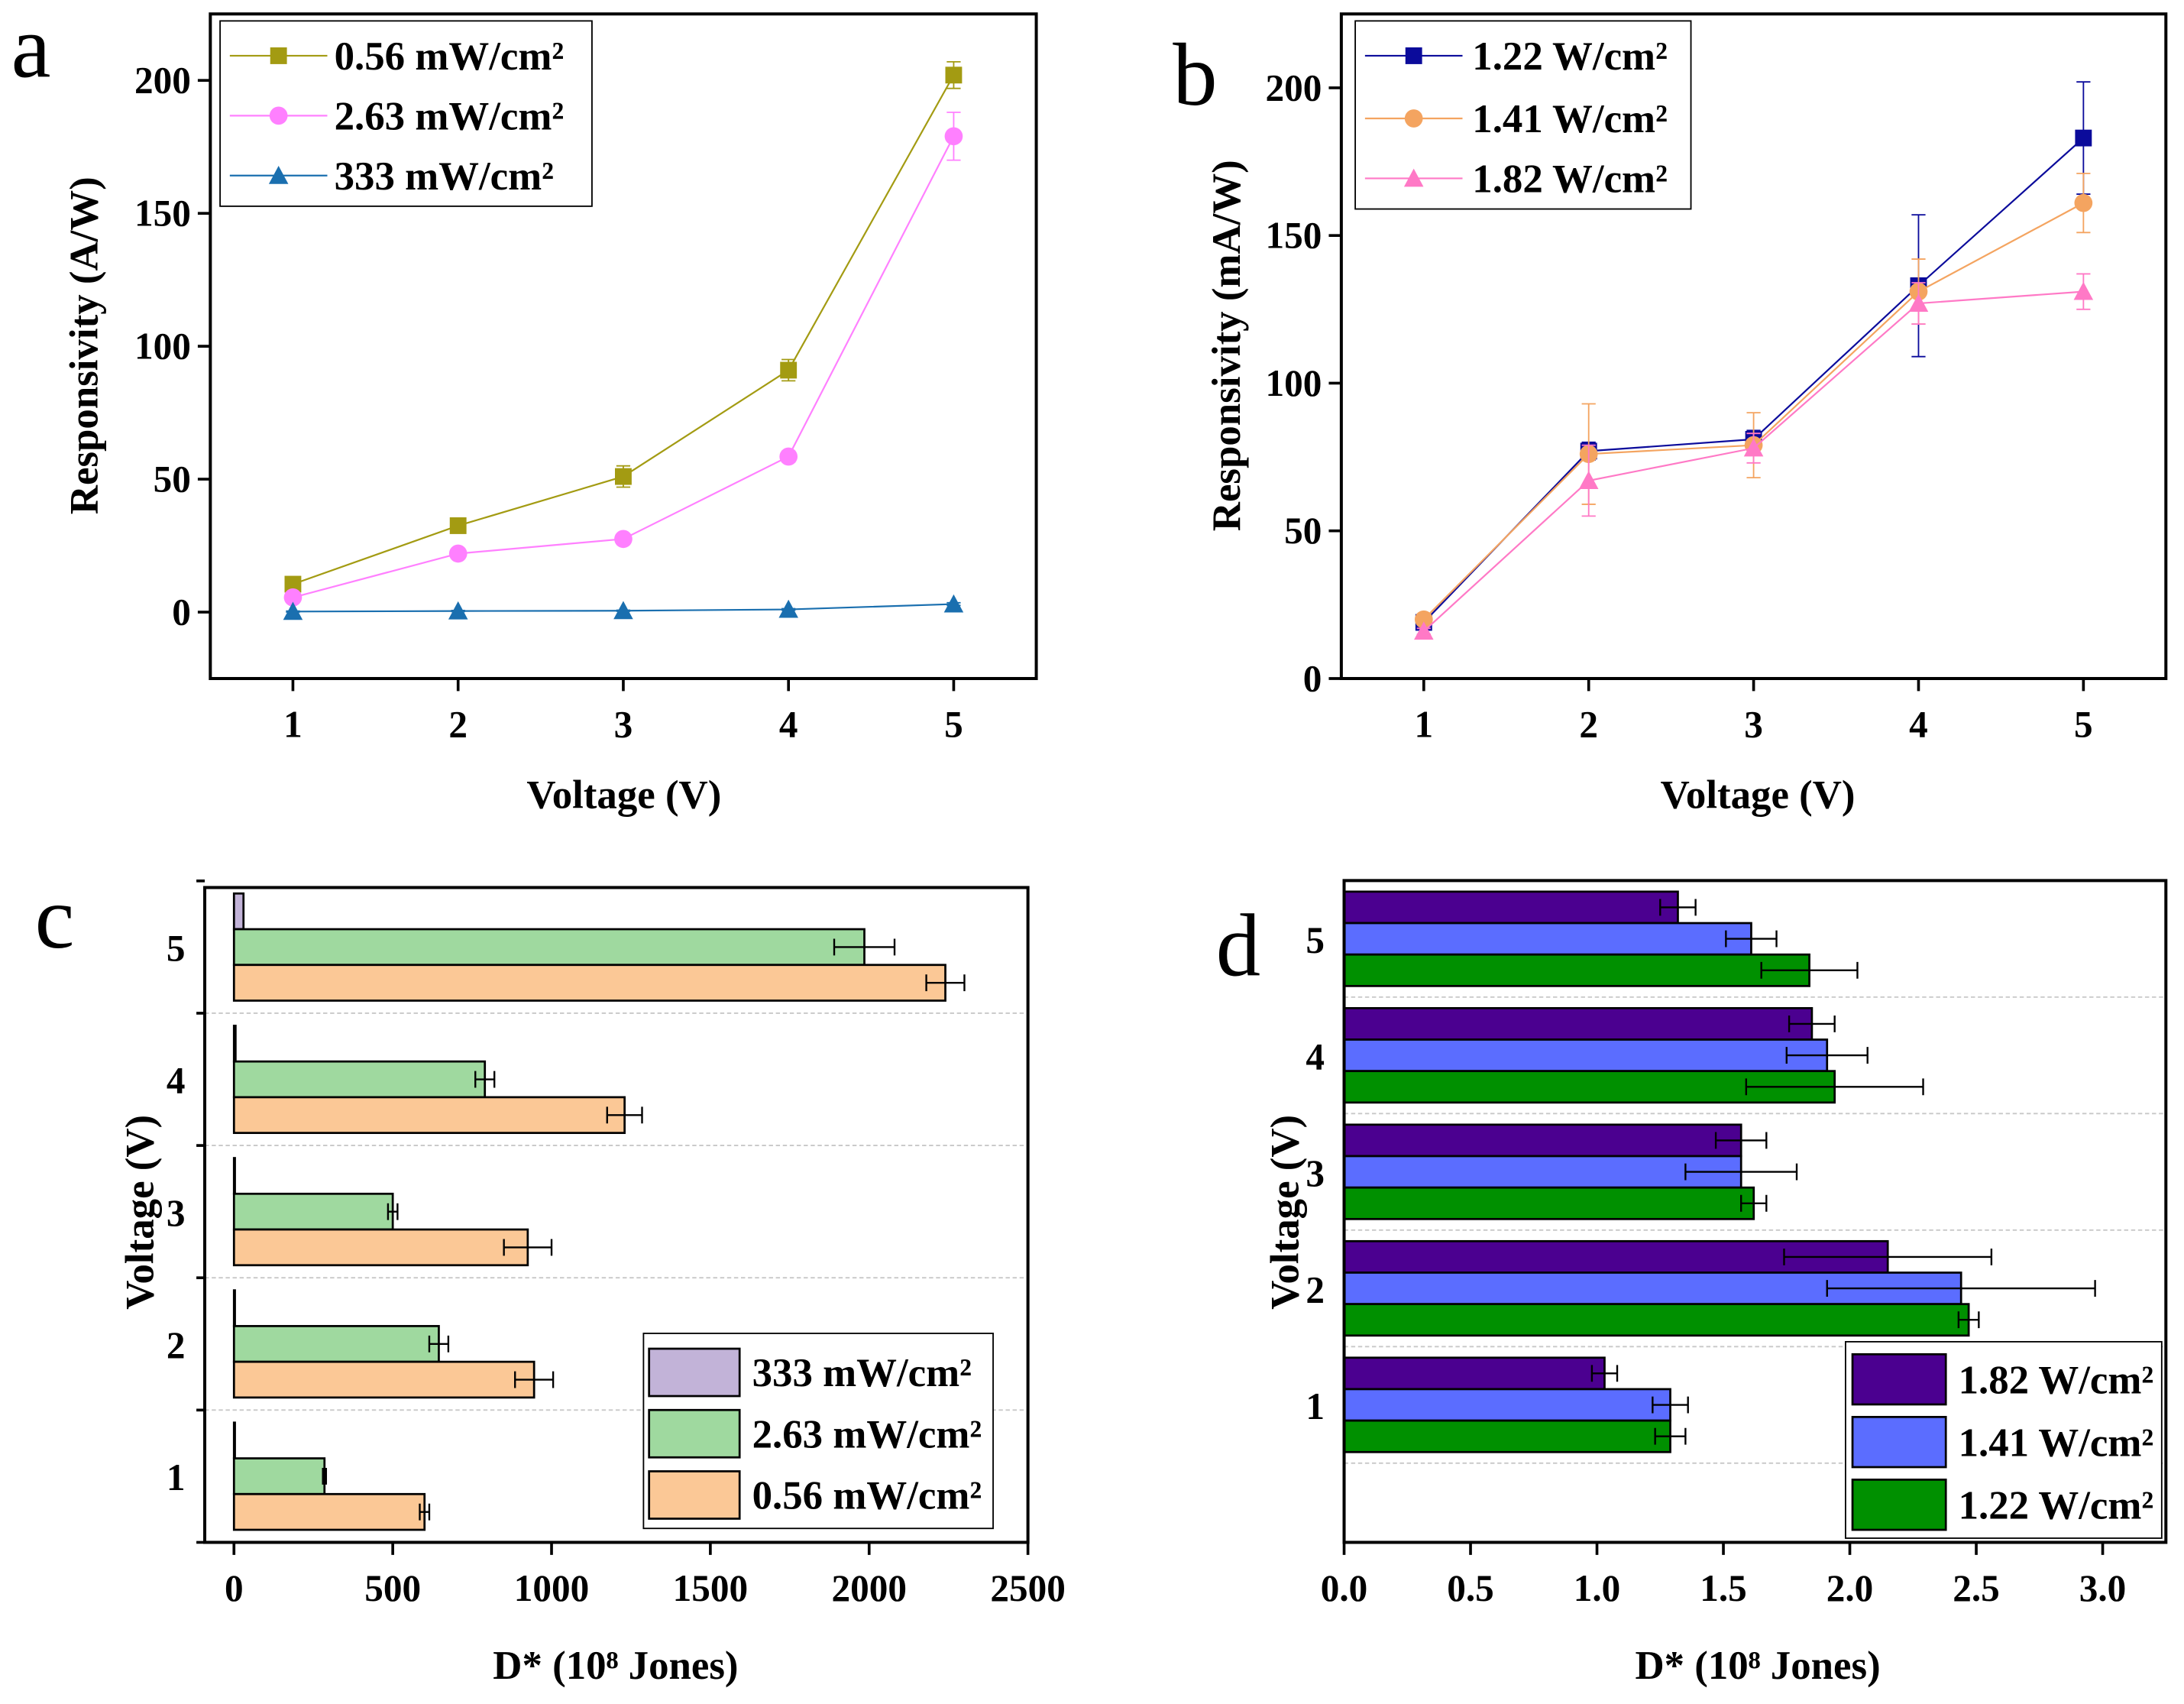 The image size is (2184, 1704). I want to click on legend: 333 mW/cm² 2.63 mW/cm² 0.56 mW/cm², so click(818, 1432).